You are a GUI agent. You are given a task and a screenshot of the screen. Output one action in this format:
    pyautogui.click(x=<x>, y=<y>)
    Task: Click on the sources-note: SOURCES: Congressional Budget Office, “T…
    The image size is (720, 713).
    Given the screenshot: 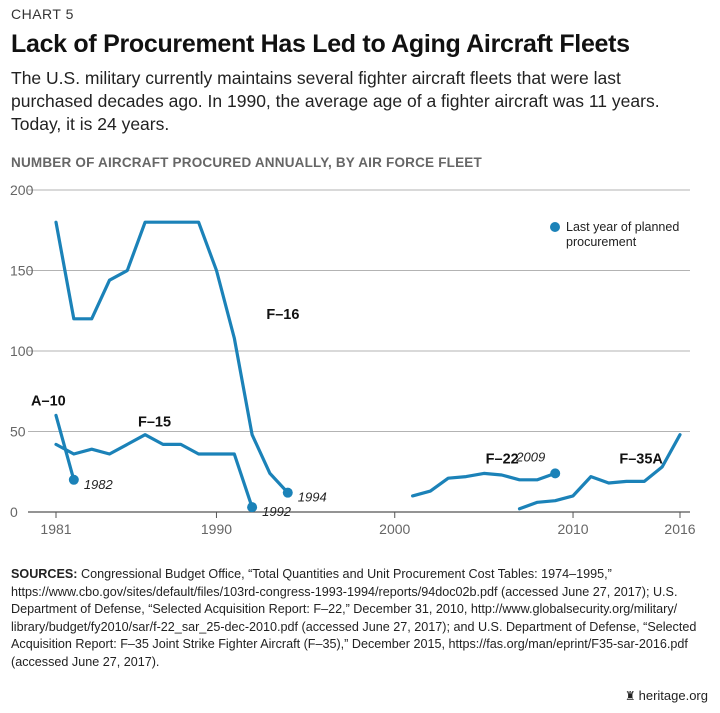 What is the action you would take?
    pyautogui.click(x=361, y=618)
    